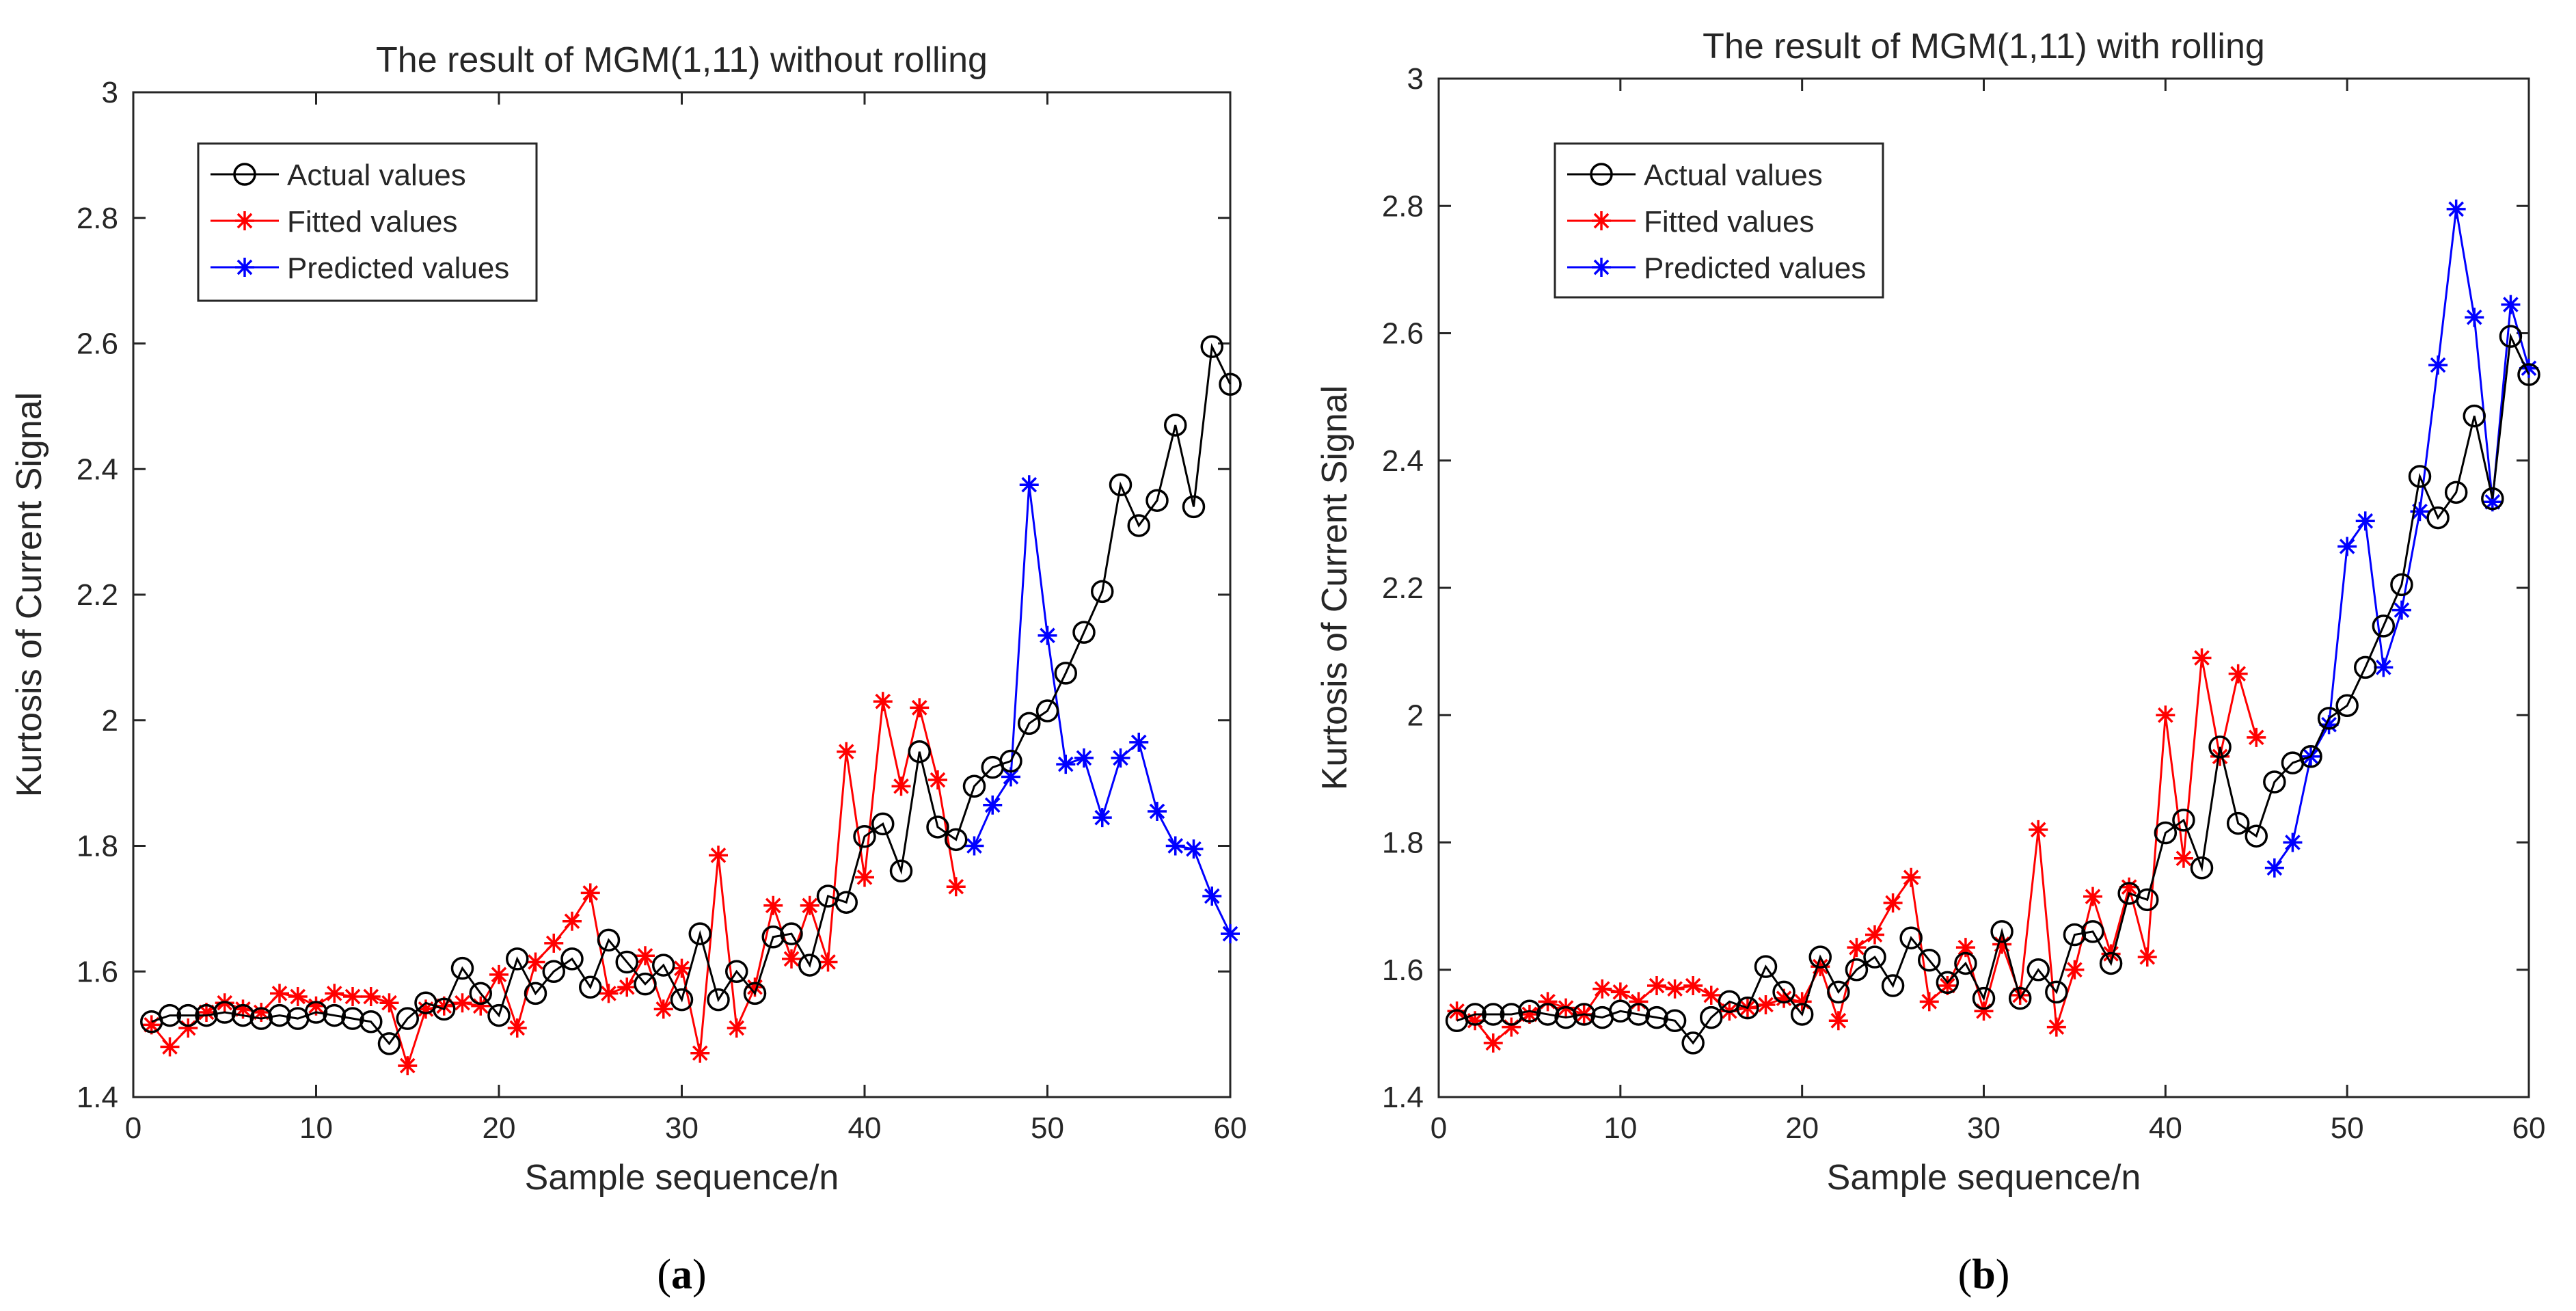 This screenshot has height=1311, width=2576. I want to click on panel-label: (a), so click(682, 1275).